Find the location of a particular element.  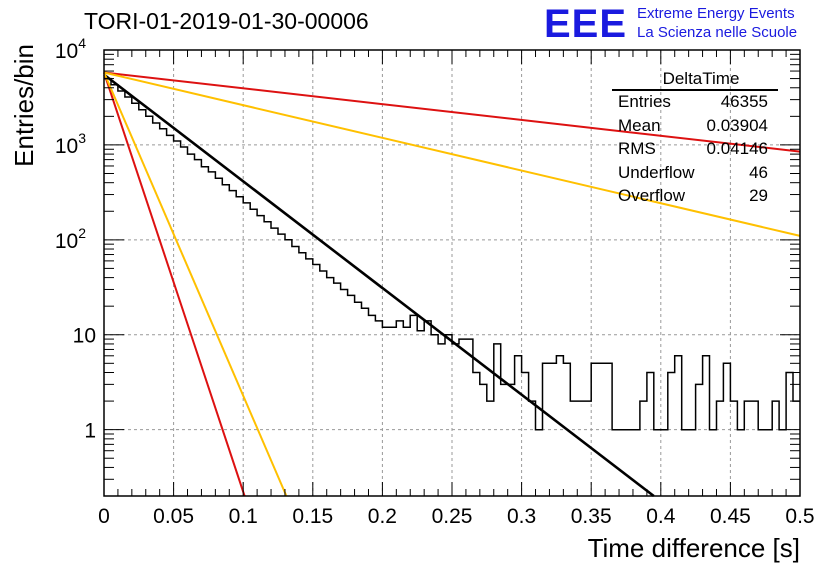

stats-label: Entries is located at coordinates (644, 101).